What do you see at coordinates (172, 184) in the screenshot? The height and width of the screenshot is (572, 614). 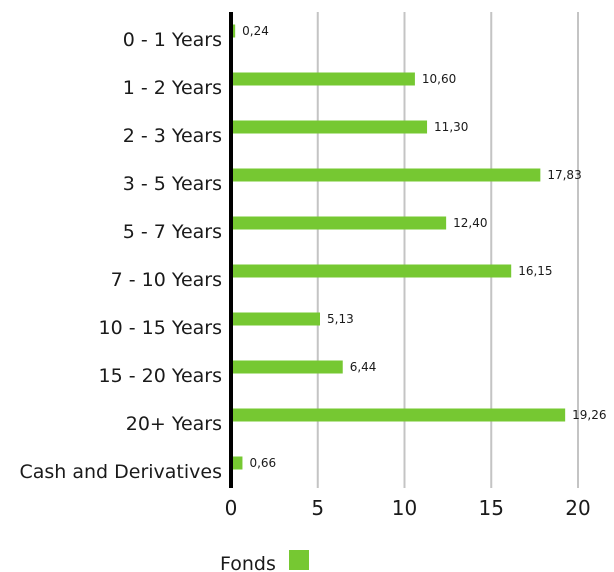 I see `category-label: 3 - 5 Years` at bounding box center [172, 184].